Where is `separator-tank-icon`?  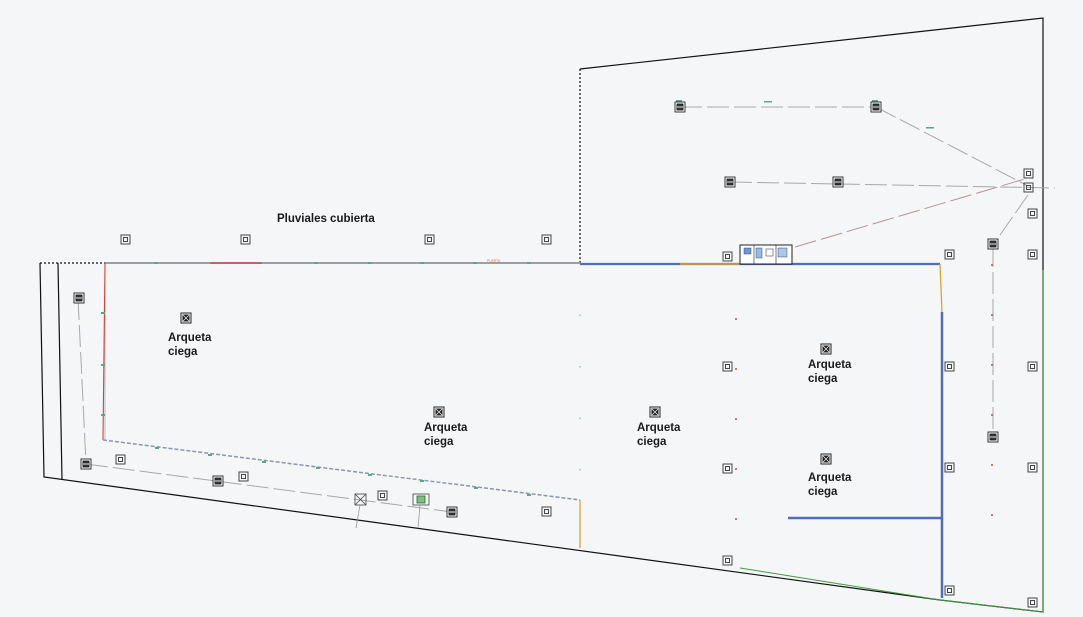
separator-tank-icon is located at coordinates (421, 499).